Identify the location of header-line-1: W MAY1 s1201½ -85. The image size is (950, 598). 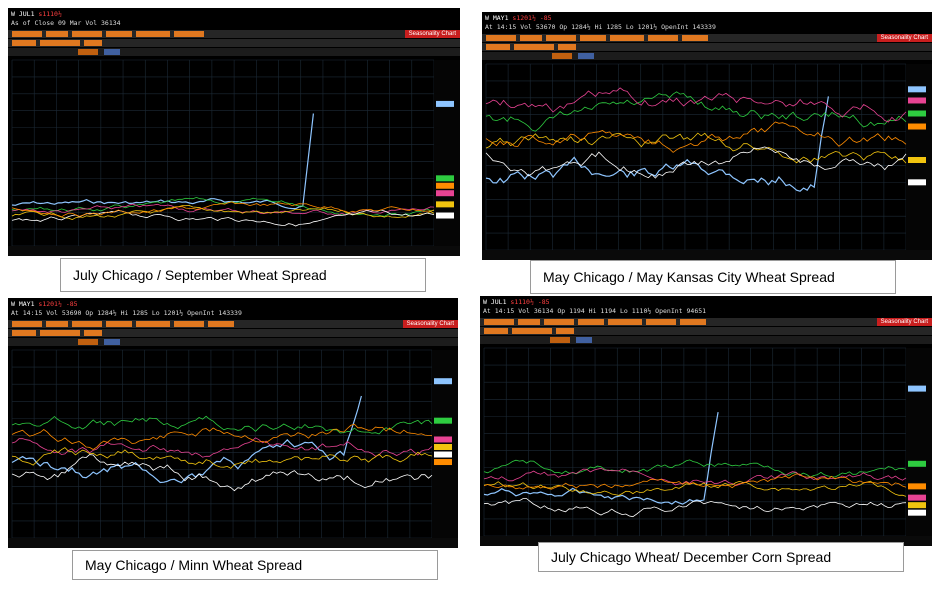
(518, 18).